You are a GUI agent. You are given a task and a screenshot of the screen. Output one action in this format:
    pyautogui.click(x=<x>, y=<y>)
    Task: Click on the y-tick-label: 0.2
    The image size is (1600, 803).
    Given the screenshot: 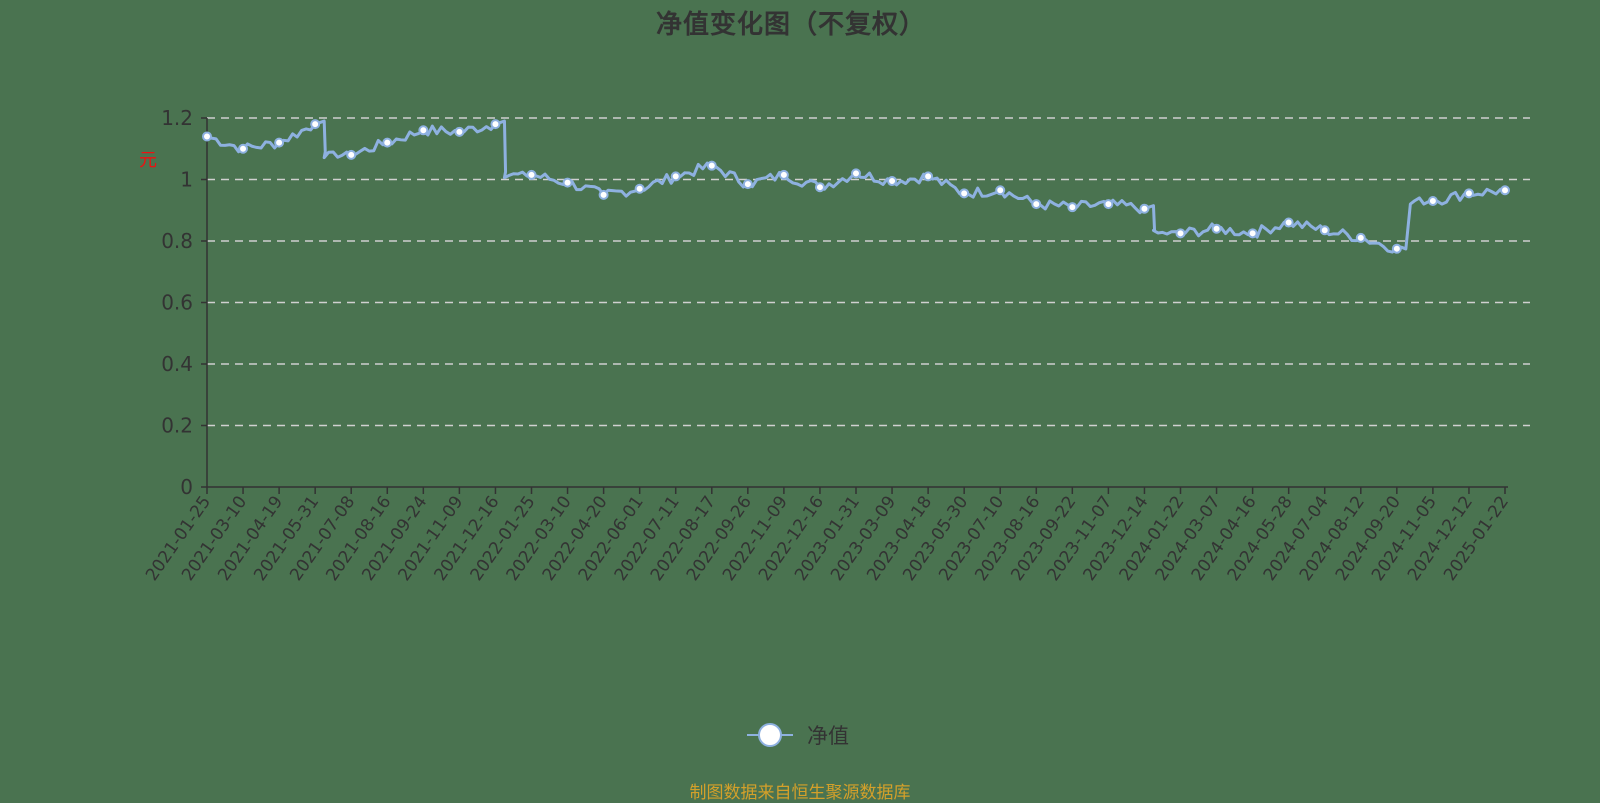 What is the action you would take?
    pyautogui.click(x=177, y=426)
    